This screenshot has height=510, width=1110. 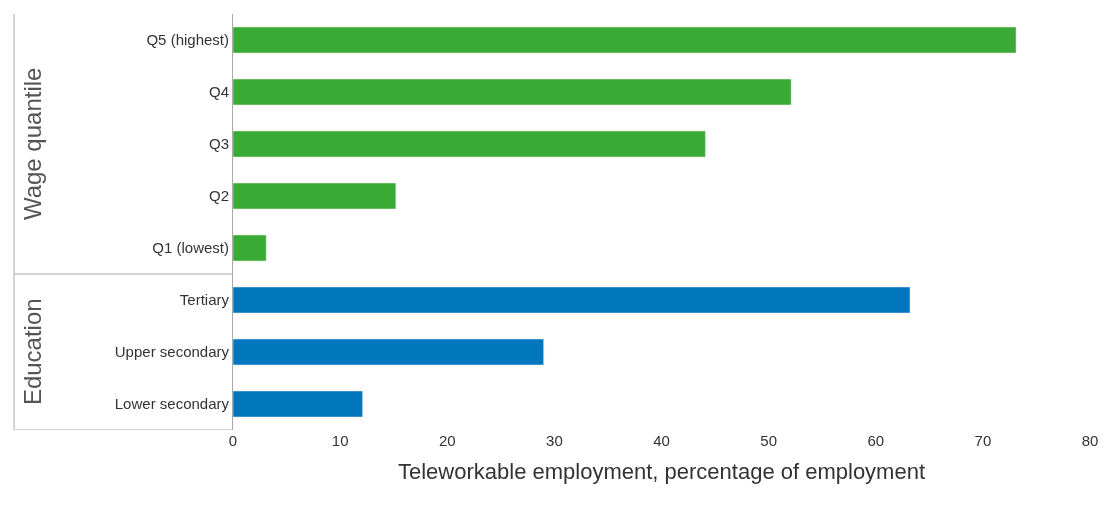 What do you see at coordinates (1090, 440) in the screenshot?
I see `x-tick-label: 80` at bounding box center [1090, 440].